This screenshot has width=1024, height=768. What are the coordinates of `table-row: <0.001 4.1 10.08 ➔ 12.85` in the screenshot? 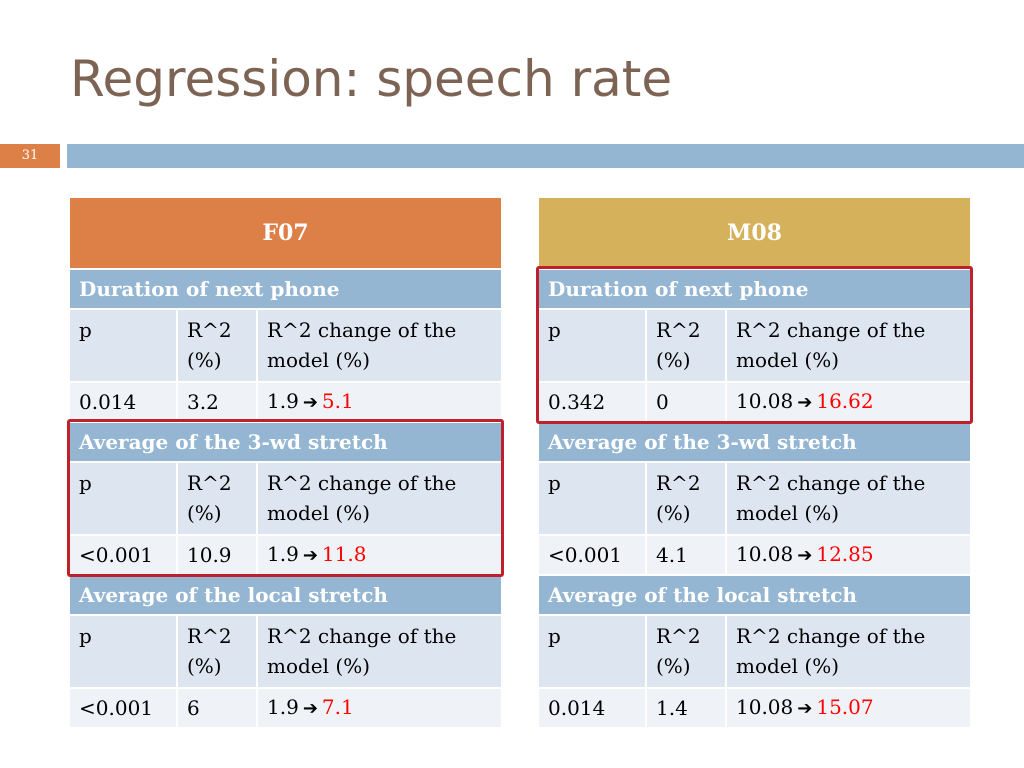 It's located at (754, 555).